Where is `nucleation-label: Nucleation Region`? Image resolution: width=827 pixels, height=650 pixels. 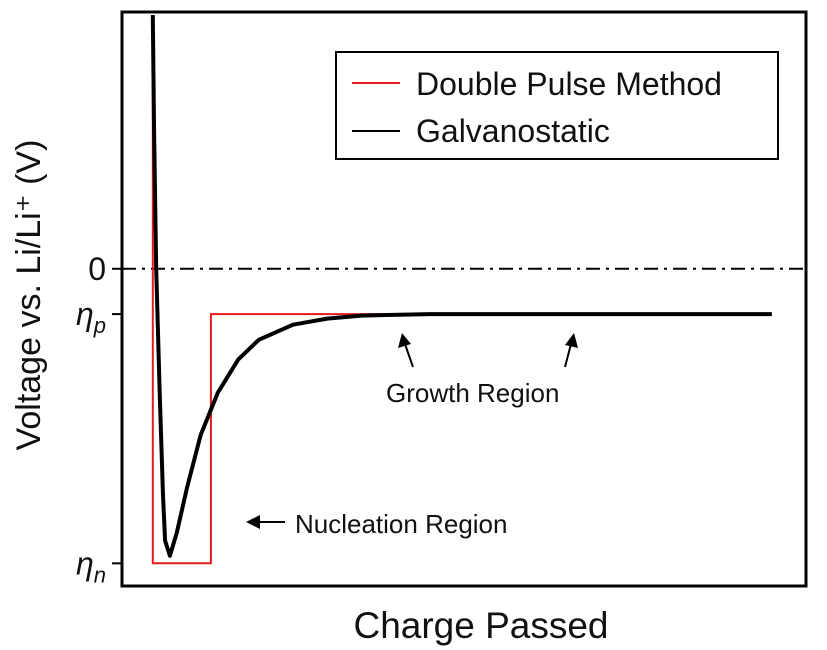
nucleation-label: Nucleation Region is located at coordinates (401, 524).